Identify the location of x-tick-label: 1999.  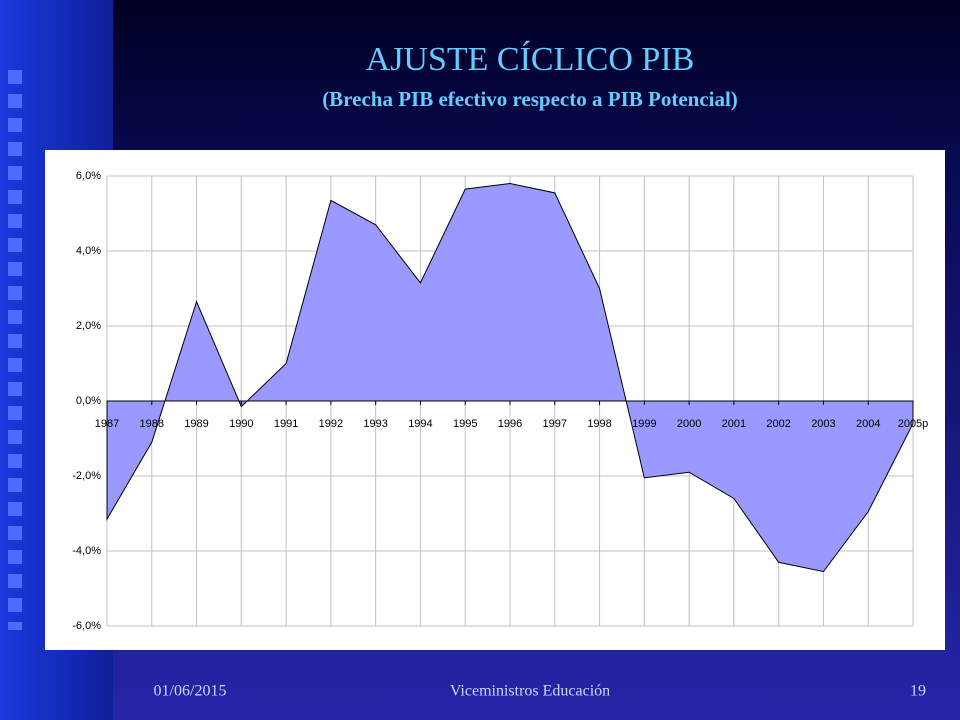
(644, 424).